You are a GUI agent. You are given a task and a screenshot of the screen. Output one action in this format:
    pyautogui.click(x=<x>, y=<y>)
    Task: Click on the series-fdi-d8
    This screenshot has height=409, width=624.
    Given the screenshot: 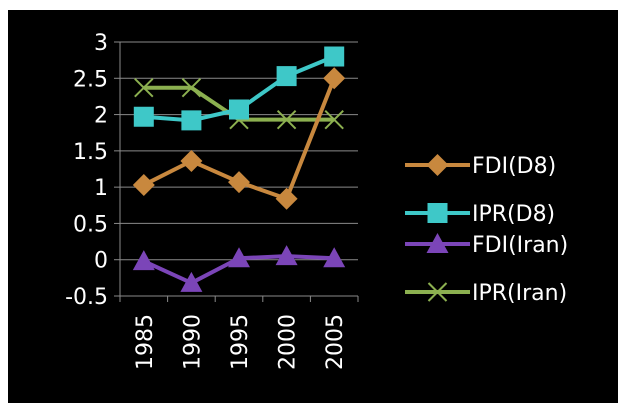 What is the action you would take?
    pyautogui.click(x=239, y=138)
    